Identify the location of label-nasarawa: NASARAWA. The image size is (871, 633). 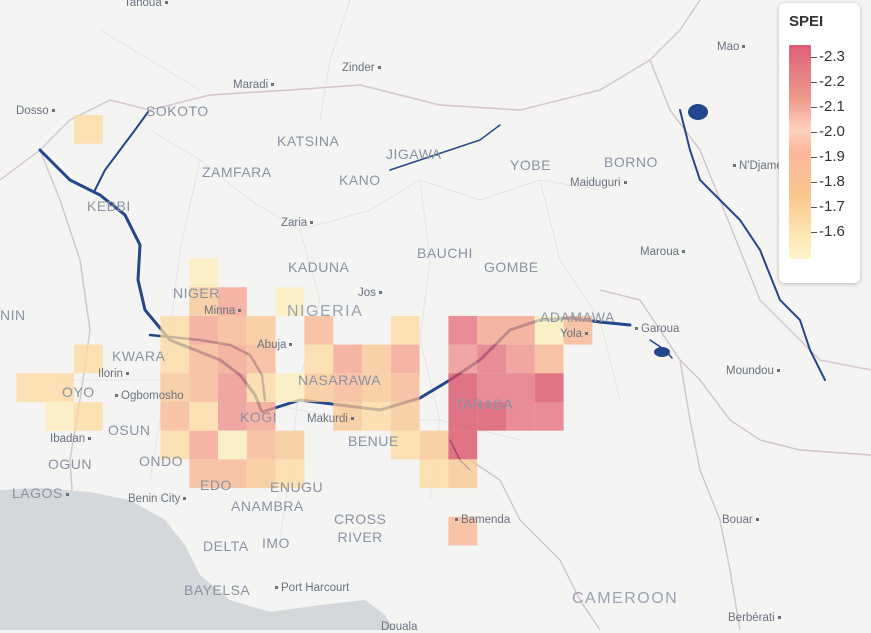
(340, 380).